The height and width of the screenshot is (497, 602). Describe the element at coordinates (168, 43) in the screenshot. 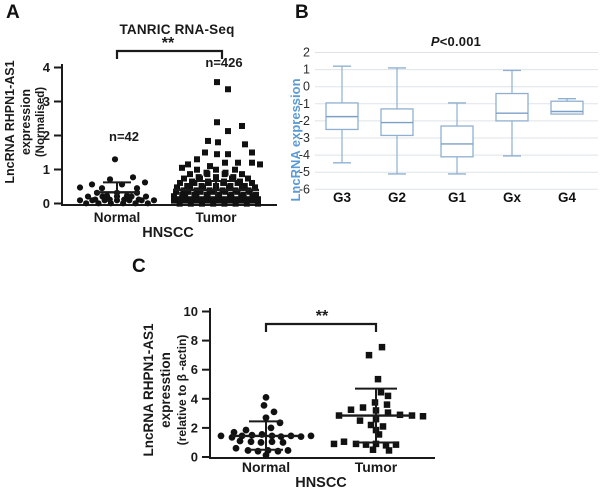

I see `panel-a-significance: **` at that location.